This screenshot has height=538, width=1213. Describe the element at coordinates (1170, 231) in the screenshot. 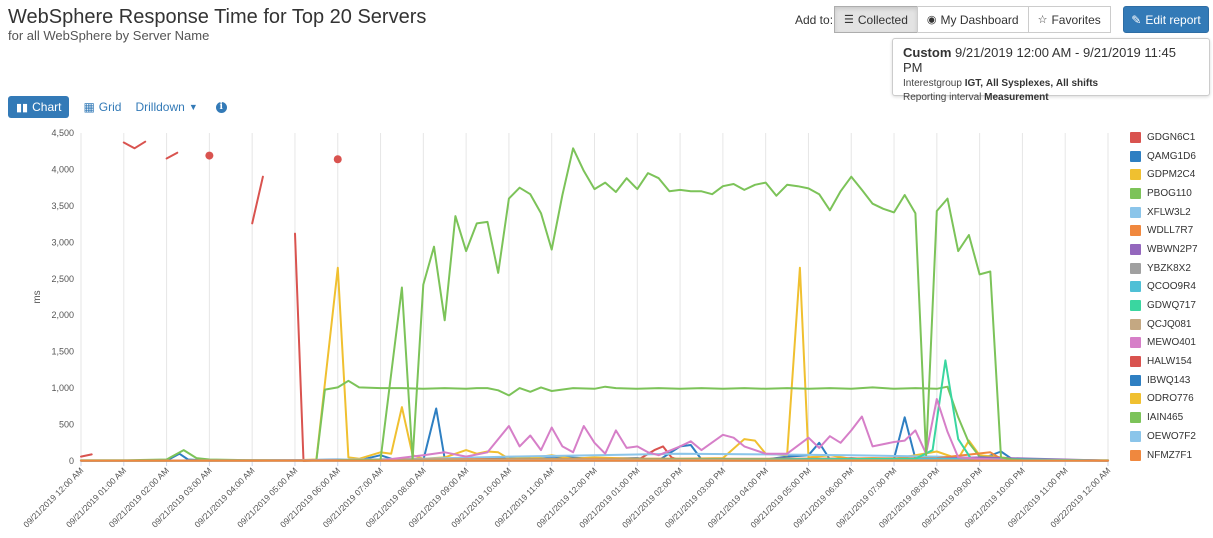

I see `legend-label: WDLL7R7` at that location.